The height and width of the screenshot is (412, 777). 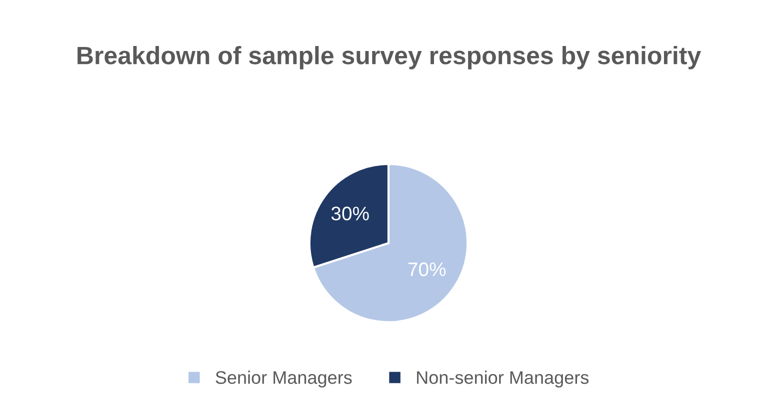 What do you see at coordinates (284, 379) in the screenshot?
I see `legend-label: Senior Managers` at bounding box center [284, 379].